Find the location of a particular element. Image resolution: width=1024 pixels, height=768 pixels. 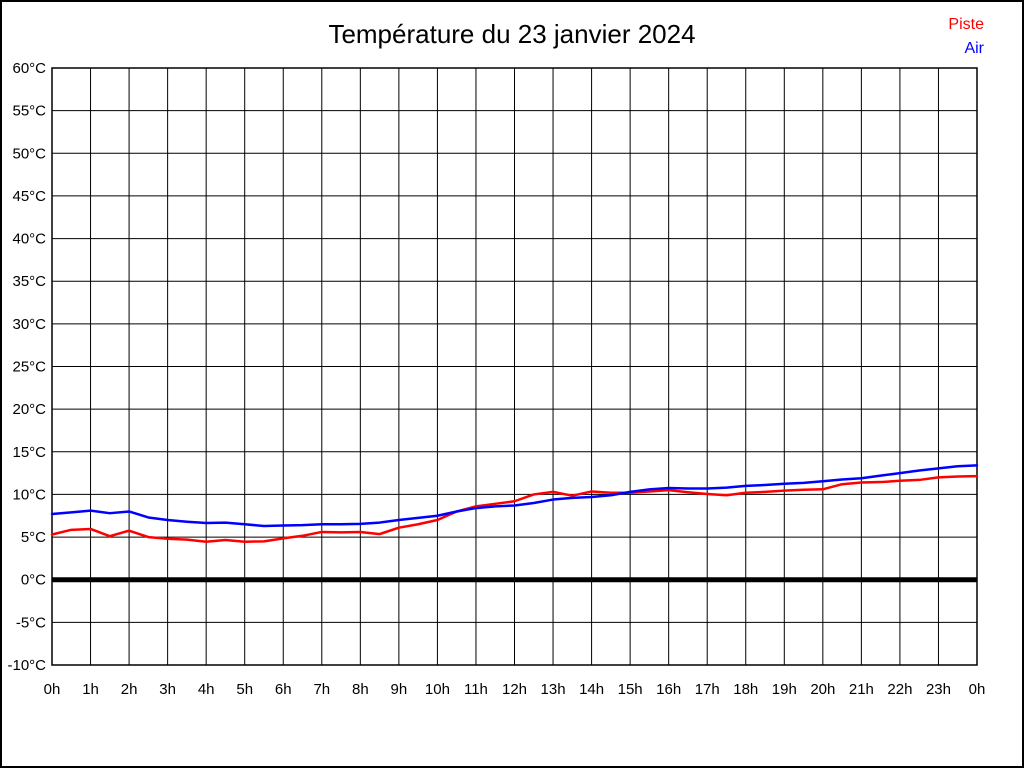

y-tick-label: 50°C is located at coordinates (29, 153).